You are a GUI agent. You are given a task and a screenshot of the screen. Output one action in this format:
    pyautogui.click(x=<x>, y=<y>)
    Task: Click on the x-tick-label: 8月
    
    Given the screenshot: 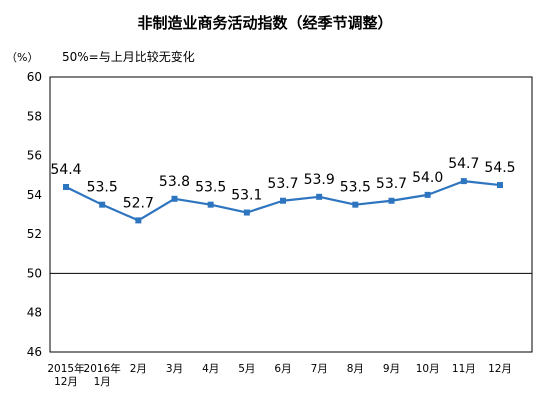 What is the action you would take?
    pyautogui.click(x=355, y=369)
    